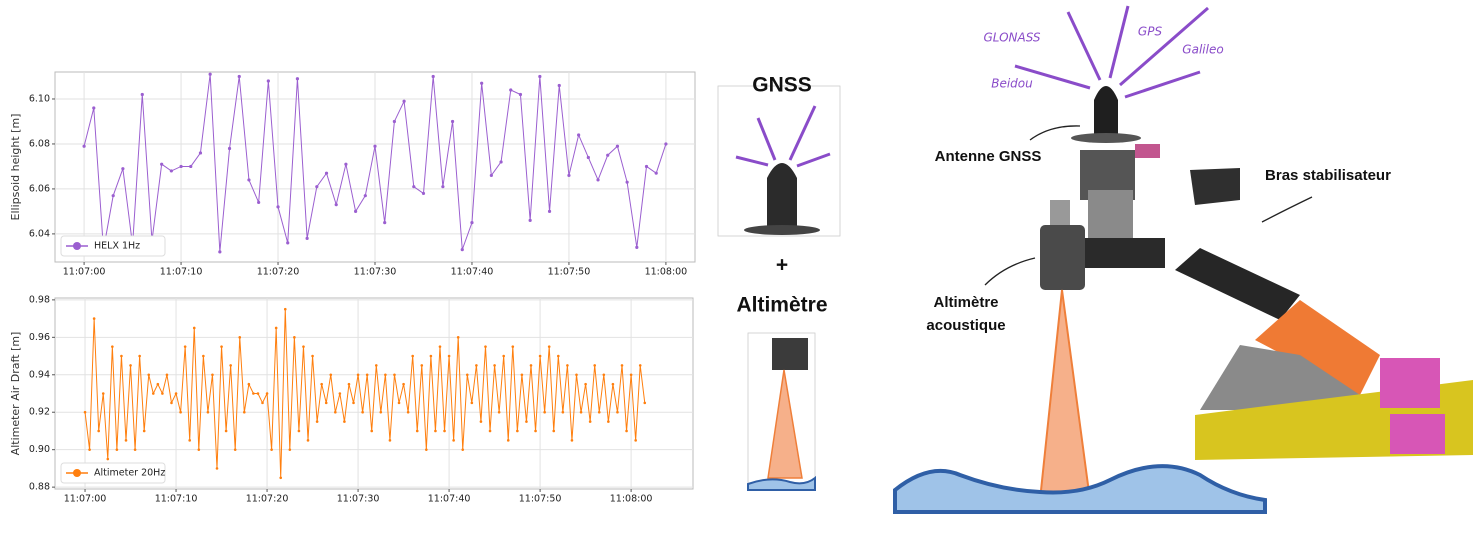 The image size is (1473, 536). What do you see at coordinates (15, 167) in the screenshot?
I see `y-axis-label: Ellipsoid height [m]` at bounding box center [15, 167].